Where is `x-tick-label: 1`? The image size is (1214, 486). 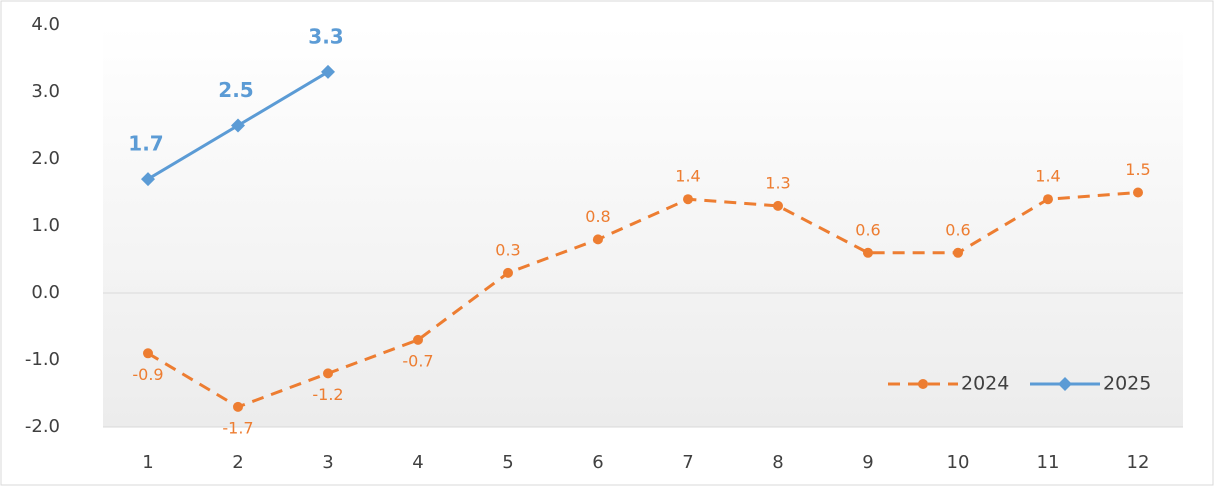
x-tick-label: 1 is located at coordinates (147, 462).